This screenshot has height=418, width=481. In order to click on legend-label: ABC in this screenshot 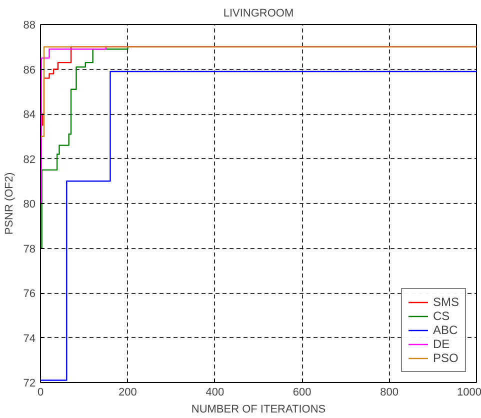, I will do `click(445, 330)`.